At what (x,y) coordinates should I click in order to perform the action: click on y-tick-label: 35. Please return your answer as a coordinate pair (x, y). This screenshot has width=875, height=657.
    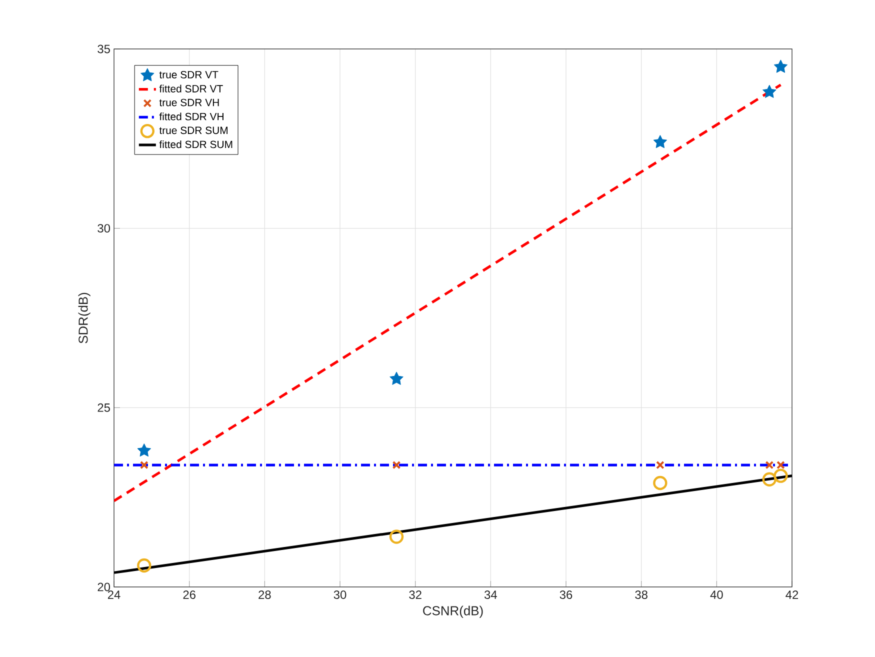
    Looking at the image, I should click on (104, 49).